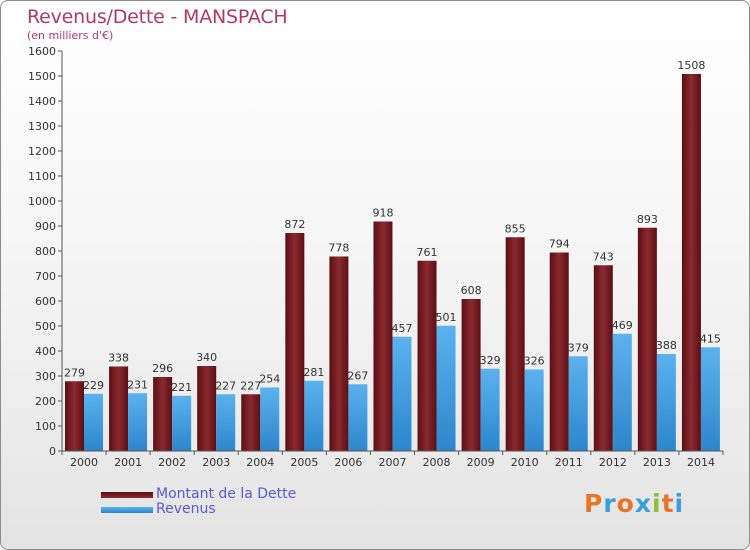  I want to click on x-tick-label: 2003, so click(216, 462).